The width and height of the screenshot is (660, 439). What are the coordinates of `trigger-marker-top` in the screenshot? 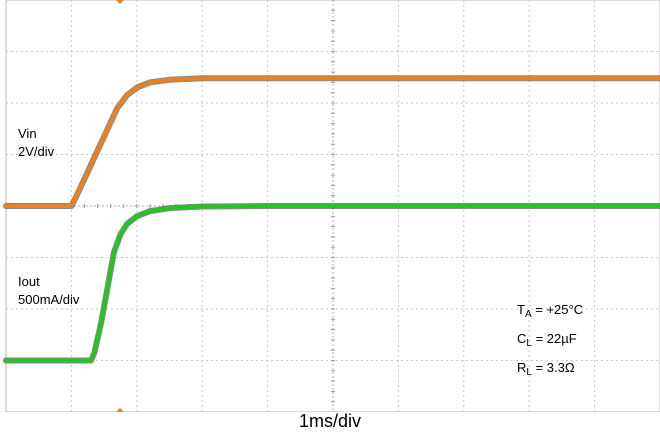 It's located at (120, 2).